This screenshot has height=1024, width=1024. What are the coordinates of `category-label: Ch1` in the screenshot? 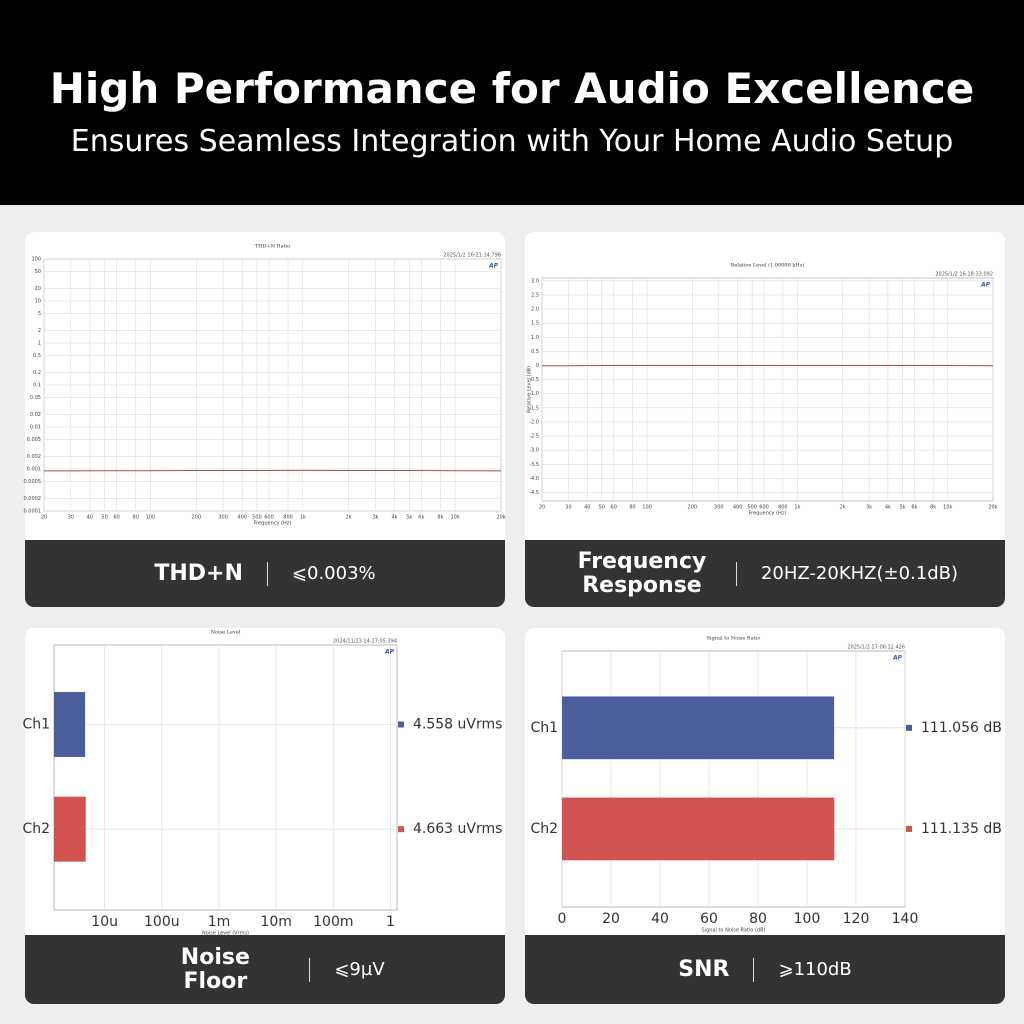 It's located at (544, 728).